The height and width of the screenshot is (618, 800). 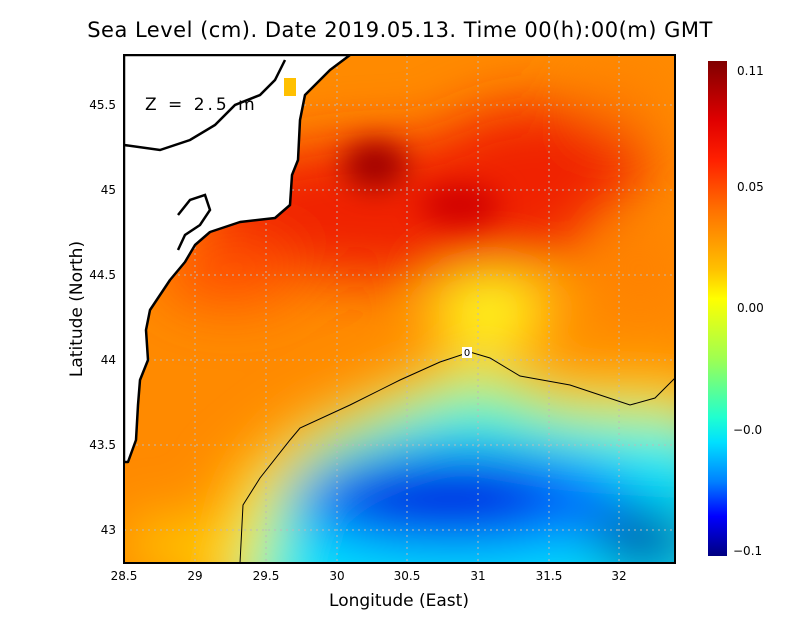 What do you see at coordinates (124, 576) in the screenshot?
I see `x-tick: 28.5` at bounding box center [124, 576].